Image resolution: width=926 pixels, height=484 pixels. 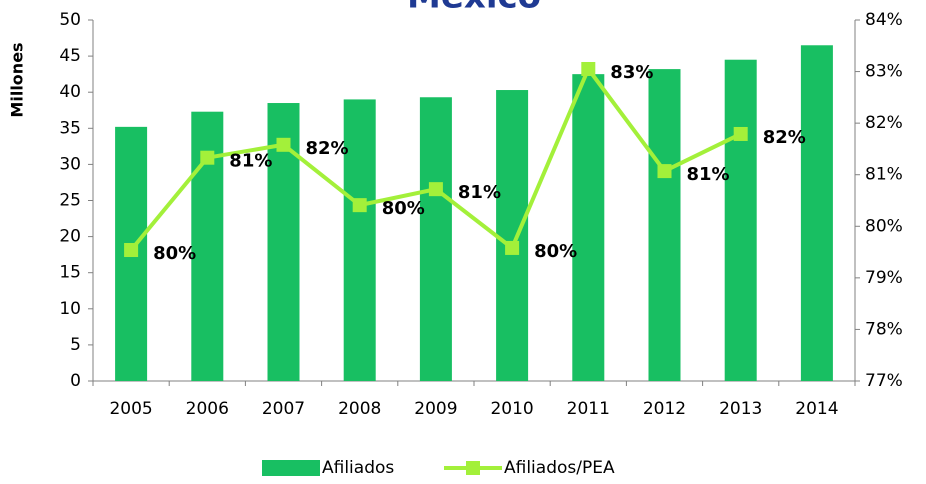 I want to click on y2-tick-label: 79%, so click(x=884, y=278).